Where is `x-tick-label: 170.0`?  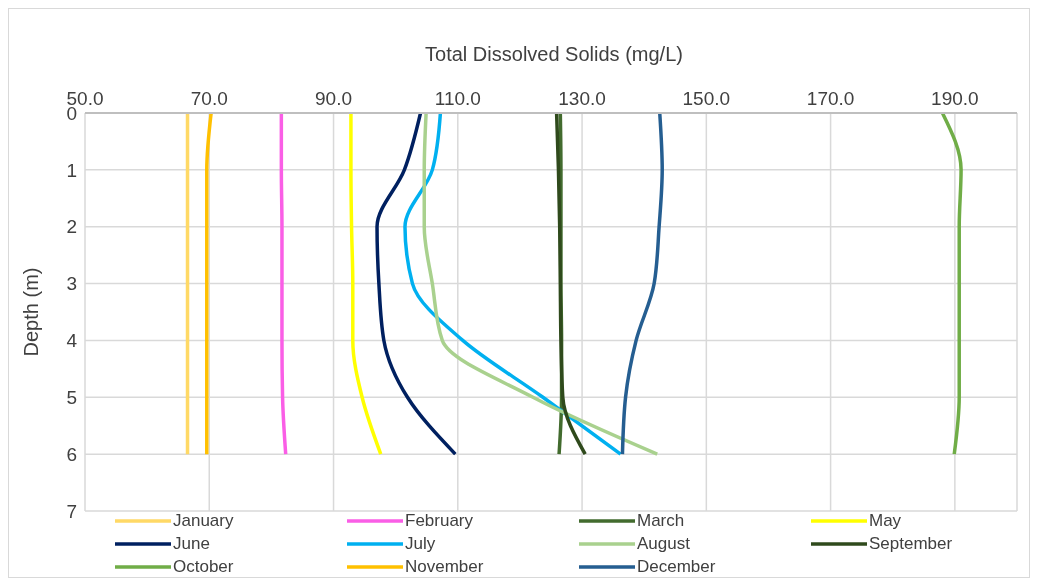
x-tick-label: 170.0 is located at coordinates (830, 98).